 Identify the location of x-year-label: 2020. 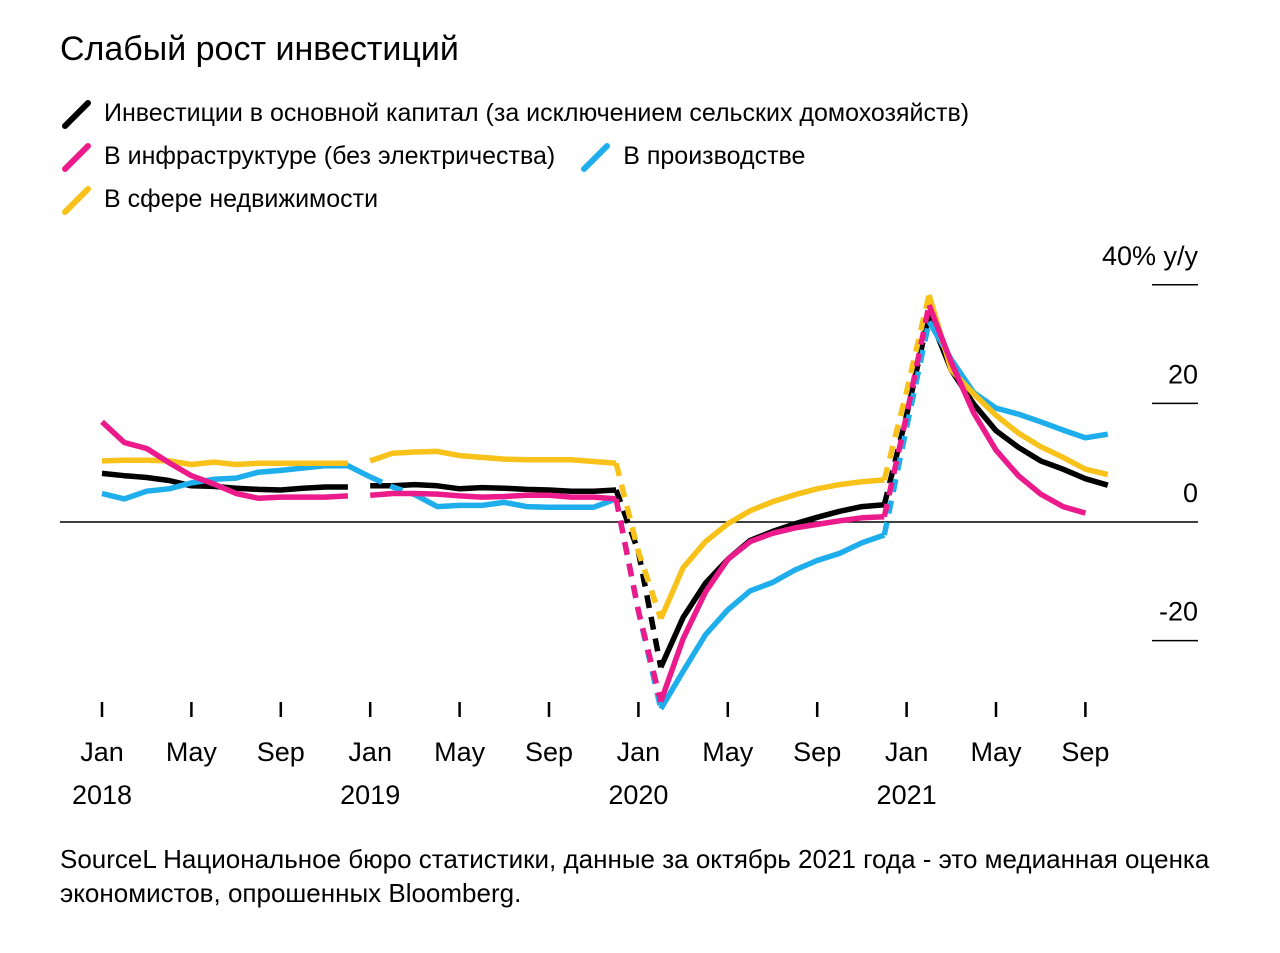
(638, 795).